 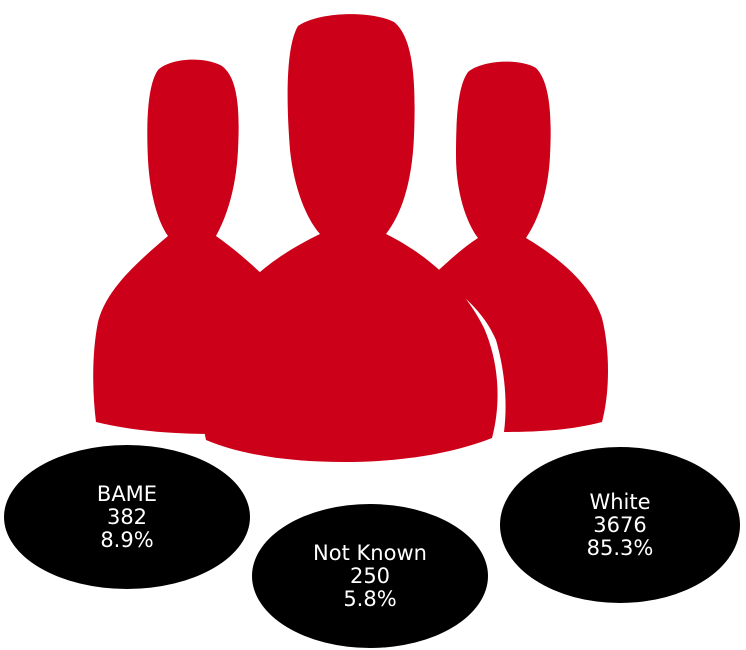 I want to click on bubble-white, so click(x=620, y=525).